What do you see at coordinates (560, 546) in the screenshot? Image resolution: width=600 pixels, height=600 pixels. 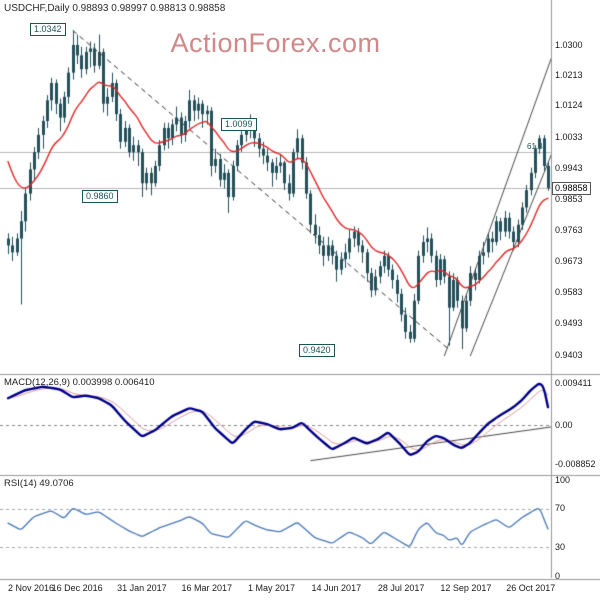 I see `rsi-axis-label: 30` at bounding box center [560, 546].